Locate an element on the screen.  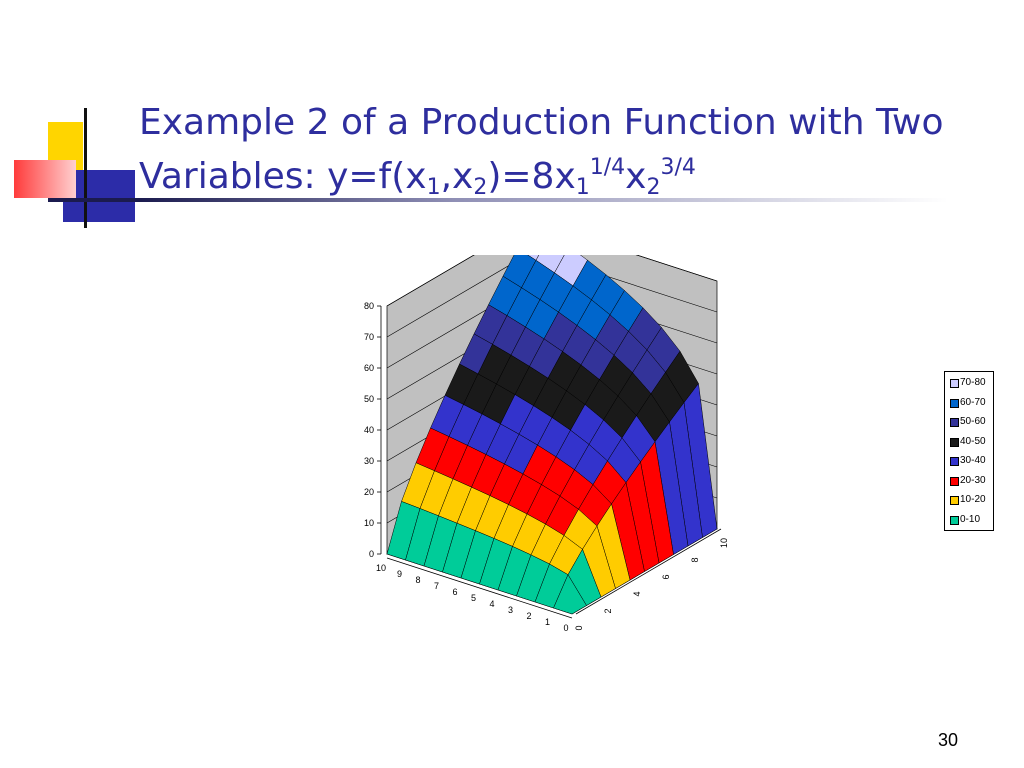
x2-tick-label: 10 is located at coordinates (724, 543).